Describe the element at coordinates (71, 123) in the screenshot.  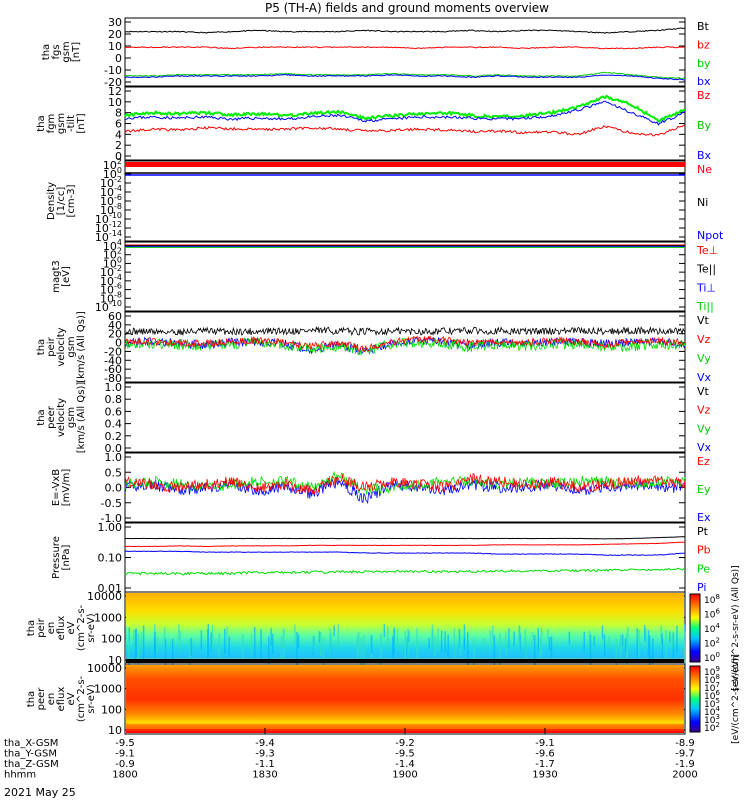
I see `y-axis-label: -tilt` at that location.